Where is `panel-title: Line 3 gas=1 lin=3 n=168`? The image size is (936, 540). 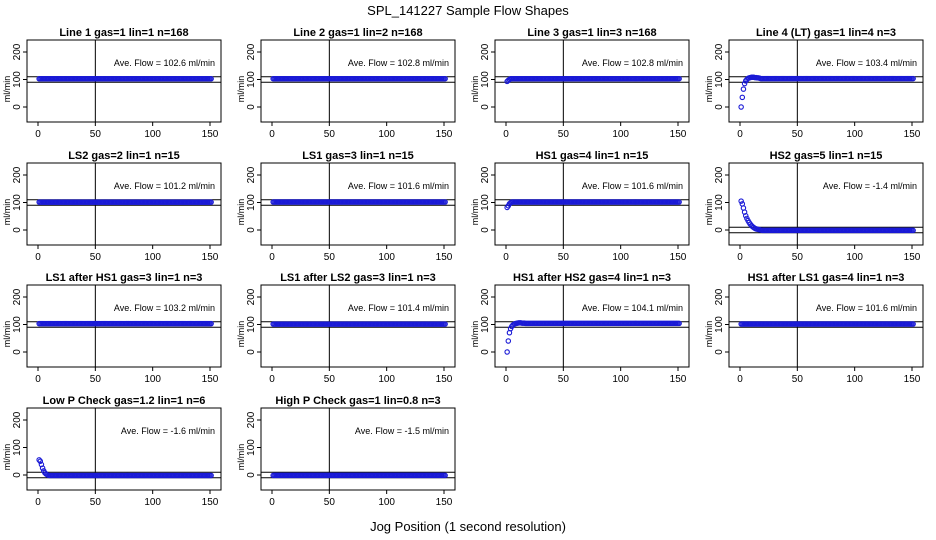
panel-title: Line 3 gas=1 lin=3 n=168 is located at coordinates (591, 33).